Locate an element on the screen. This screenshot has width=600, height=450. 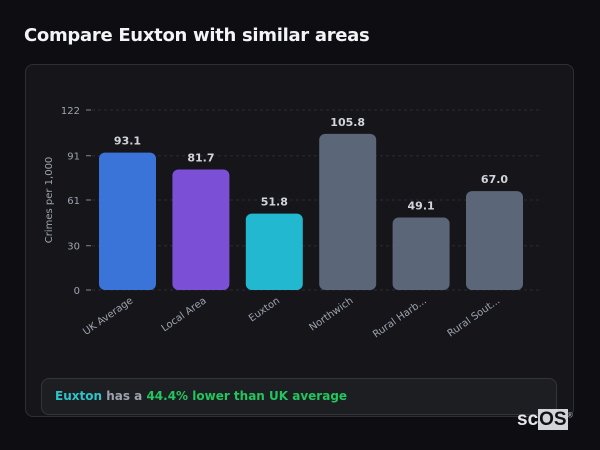
x-tick-label: Northwich is located at coordinates (332, 314).